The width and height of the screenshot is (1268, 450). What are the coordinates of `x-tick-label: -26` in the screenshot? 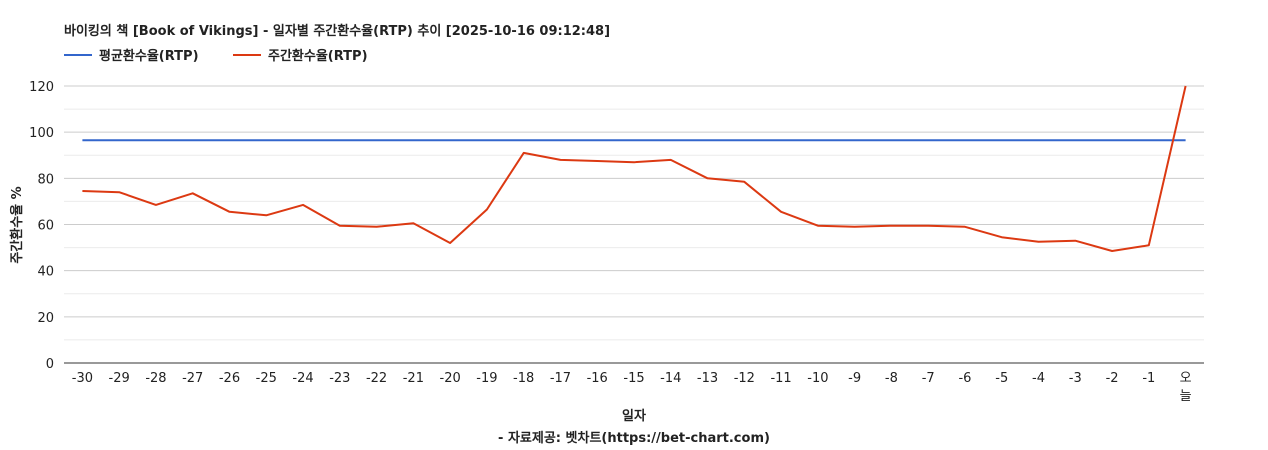 It's located at (229, 378).